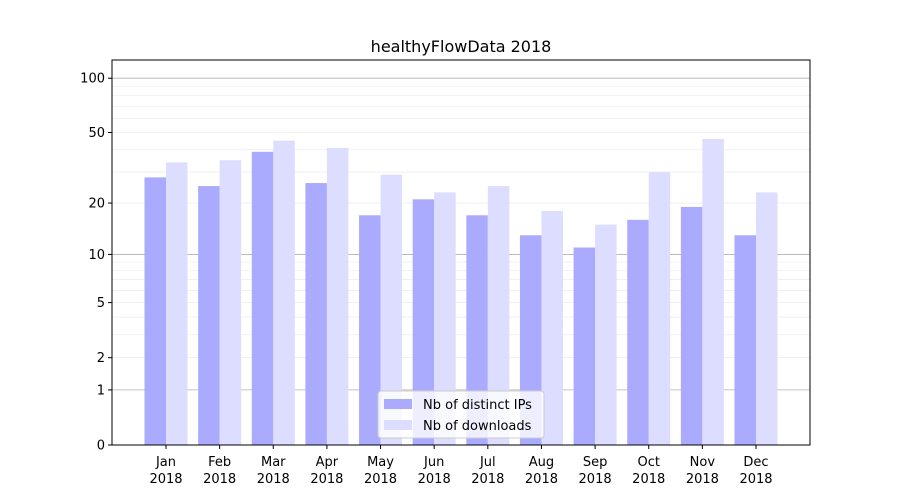 Image resolution: width=900 pixels, height=504 pixels. I want to click on legend-label-ips: Nb of distinct IPs, so click(477, 405).